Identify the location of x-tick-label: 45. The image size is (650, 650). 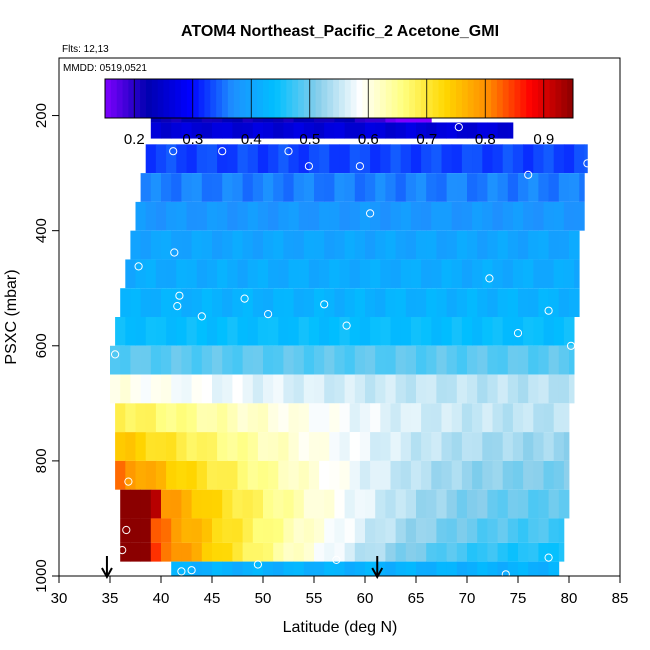
(212, 598).